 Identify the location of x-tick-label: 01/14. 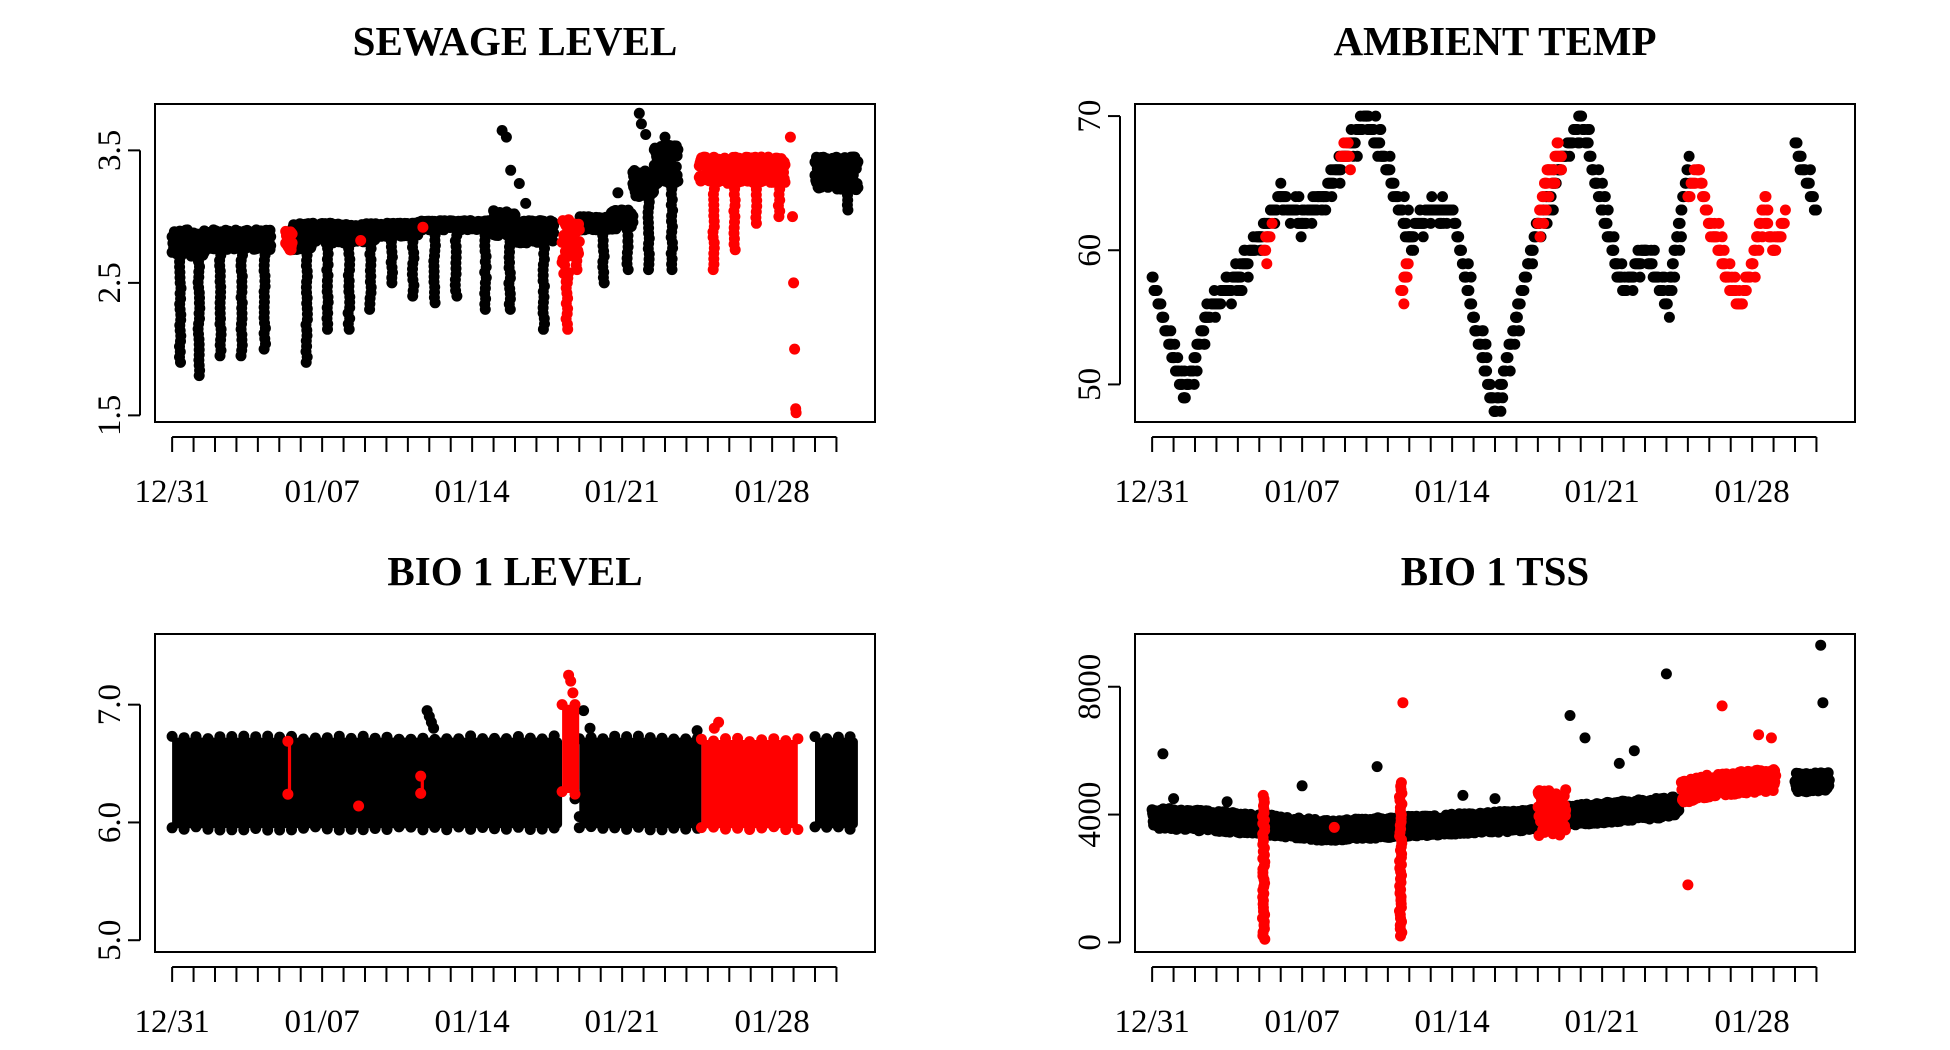
(1452, 492).